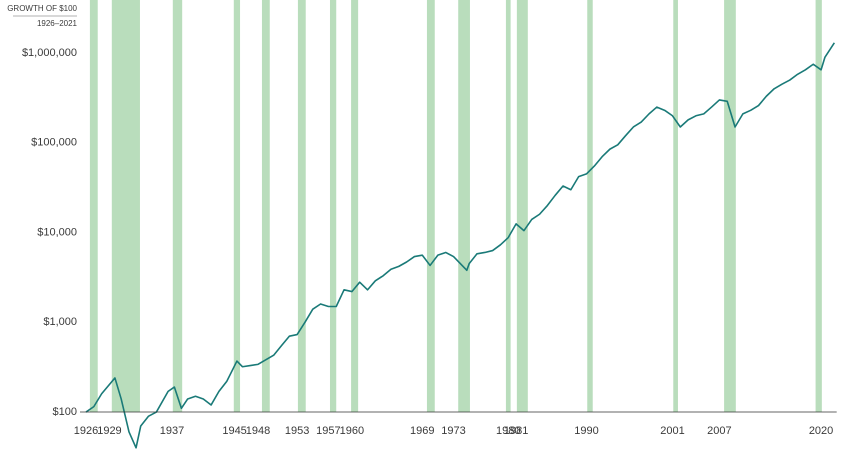 This screenshot has height=461, width=867. What do you see at coordinates (65, 412) in the screenshot?
I see `y-tick-label: $100` at bounding box center [65, 412].